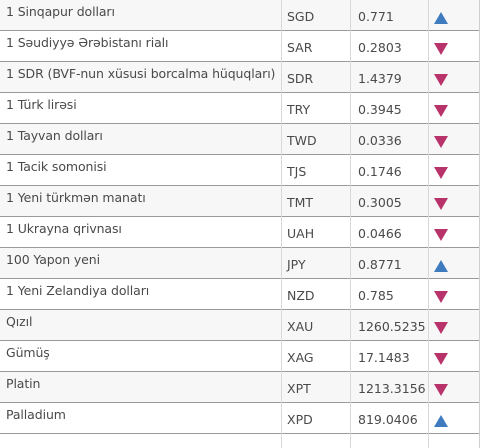 The height and width of the screenshot is (448, 482). Describe the element at coordinates (239, 325) in the screenshot. I see `rate-row: Qızıl XAU 1260.5235` at that location.